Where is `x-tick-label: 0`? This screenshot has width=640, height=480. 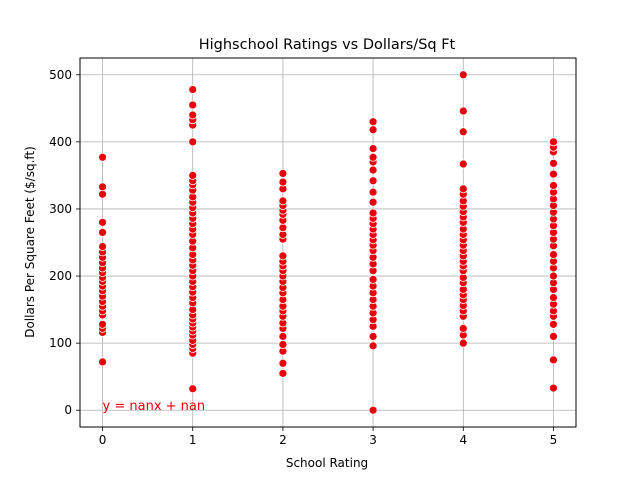
x-tick-label: 0 is located at coordinates (103, 440).